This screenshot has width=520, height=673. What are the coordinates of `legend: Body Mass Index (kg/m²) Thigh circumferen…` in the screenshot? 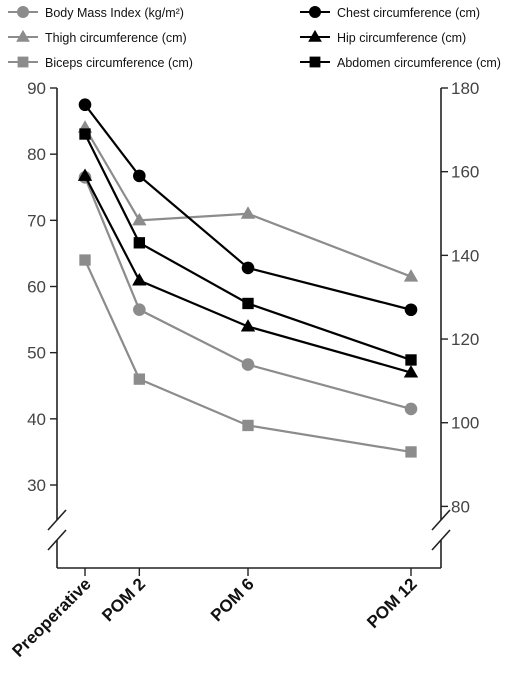 It's located at (254, 38).